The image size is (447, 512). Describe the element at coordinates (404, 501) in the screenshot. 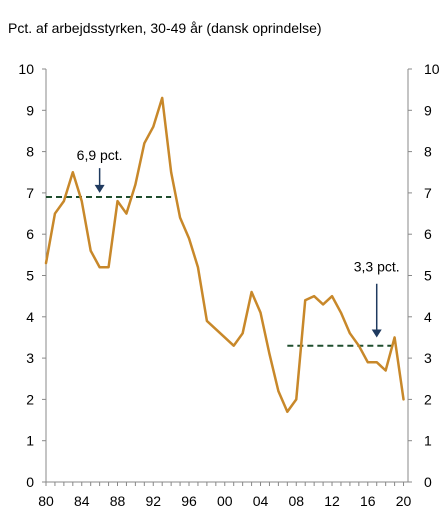

I see `x-tick-label: 20` at that location.